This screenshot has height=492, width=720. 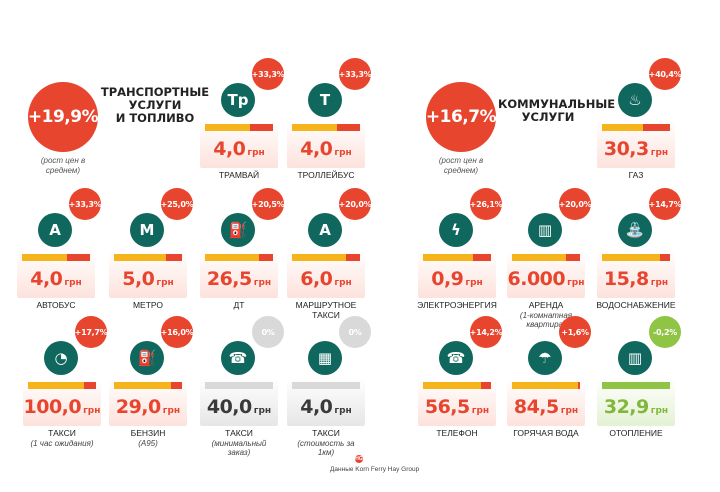 I want to click on utilities-title-line2: УСЛУГИ, so click(x=548, y=117).